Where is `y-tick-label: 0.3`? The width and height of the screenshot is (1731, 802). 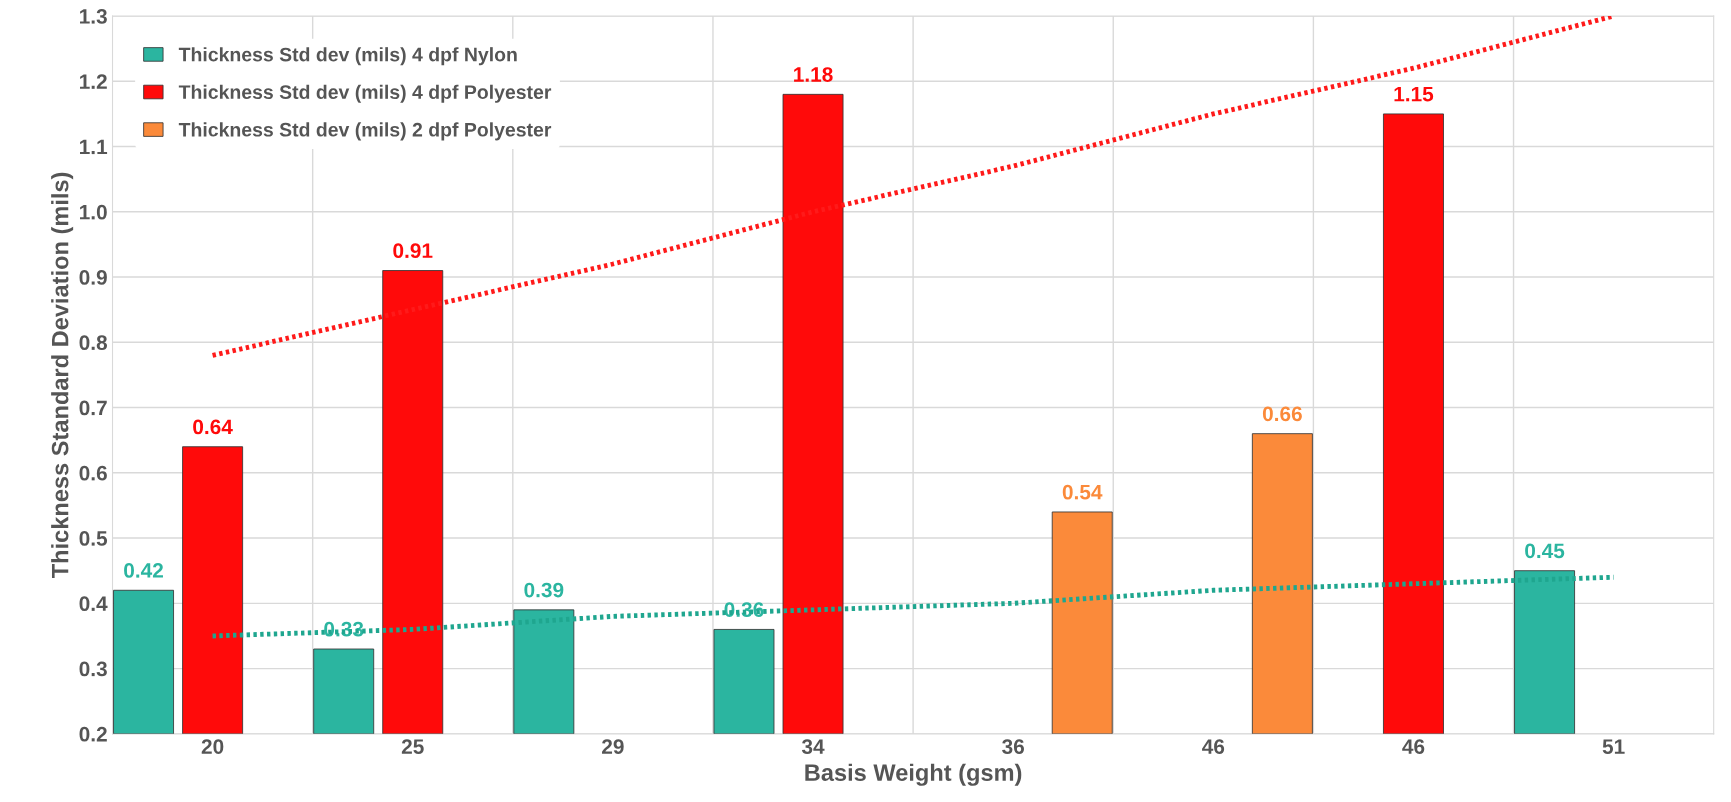 y-tick-label: 0.3 is located at coordinates (93, 669).